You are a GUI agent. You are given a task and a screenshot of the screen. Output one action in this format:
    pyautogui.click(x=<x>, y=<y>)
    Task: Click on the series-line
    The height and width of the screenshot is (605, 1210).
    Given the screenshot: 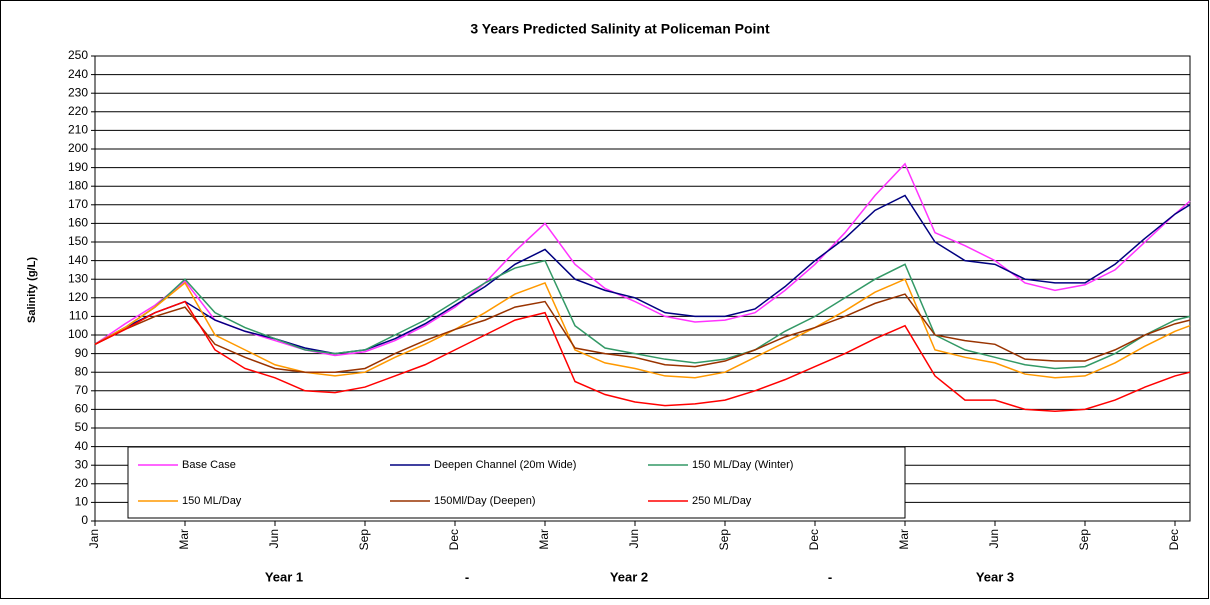 What is the action you would take?
    pyautogui.click(x=642, y=333)
    